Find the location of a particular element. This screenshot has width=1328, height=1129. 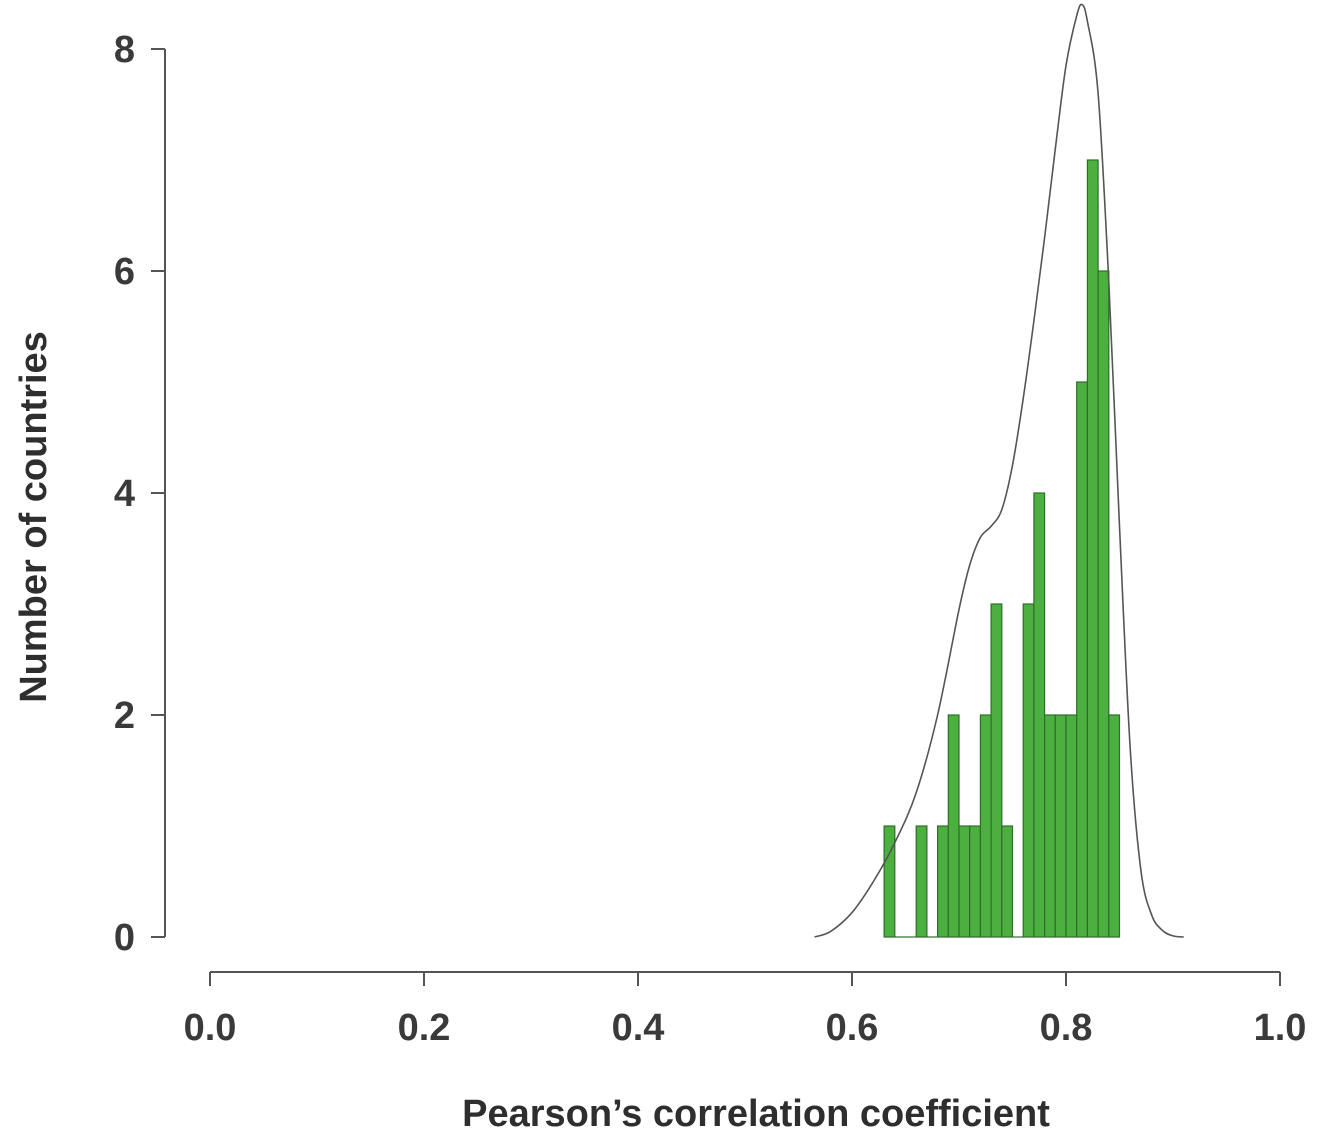

x-tick-label: 0.0 is located at coordinates (210, 1028).